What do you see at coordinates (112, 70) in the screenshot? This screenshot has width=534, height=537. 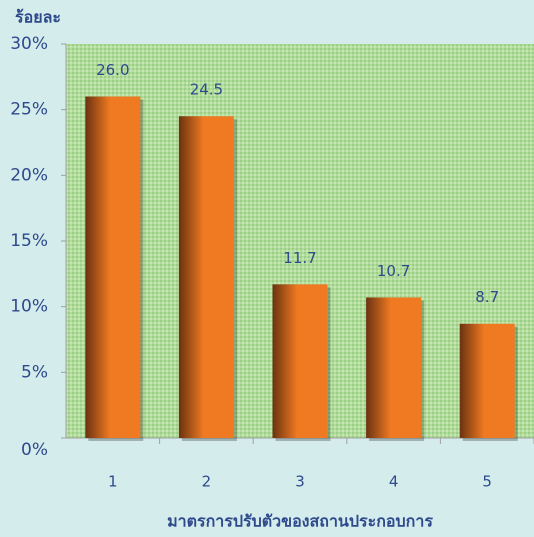 I see `data-label: 26.0` at bounding box center [112, 70].